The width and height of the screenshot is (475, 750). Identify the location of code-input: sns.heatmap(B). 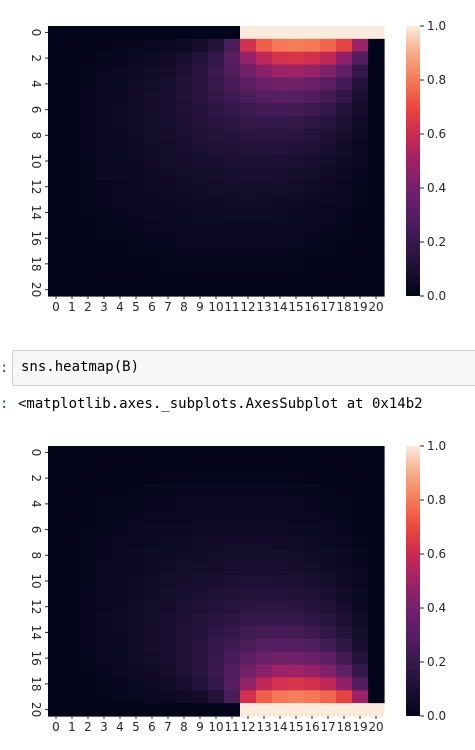
(80, 367).